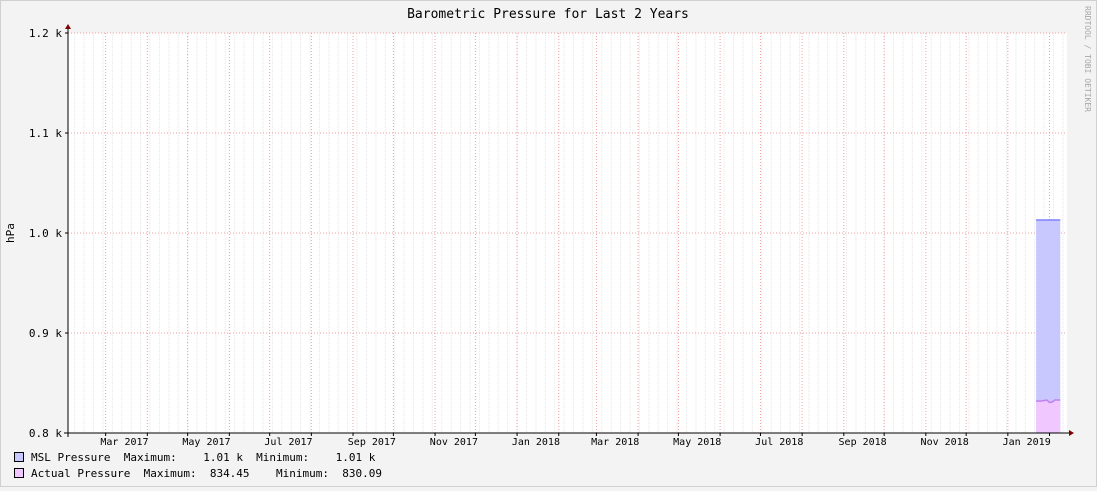 The width and height of the screenshot is (1097, 491). Describe the element at coordinates (45, 433) in the screenshot. I see `y-tick-label: 0.8 k` at that location.